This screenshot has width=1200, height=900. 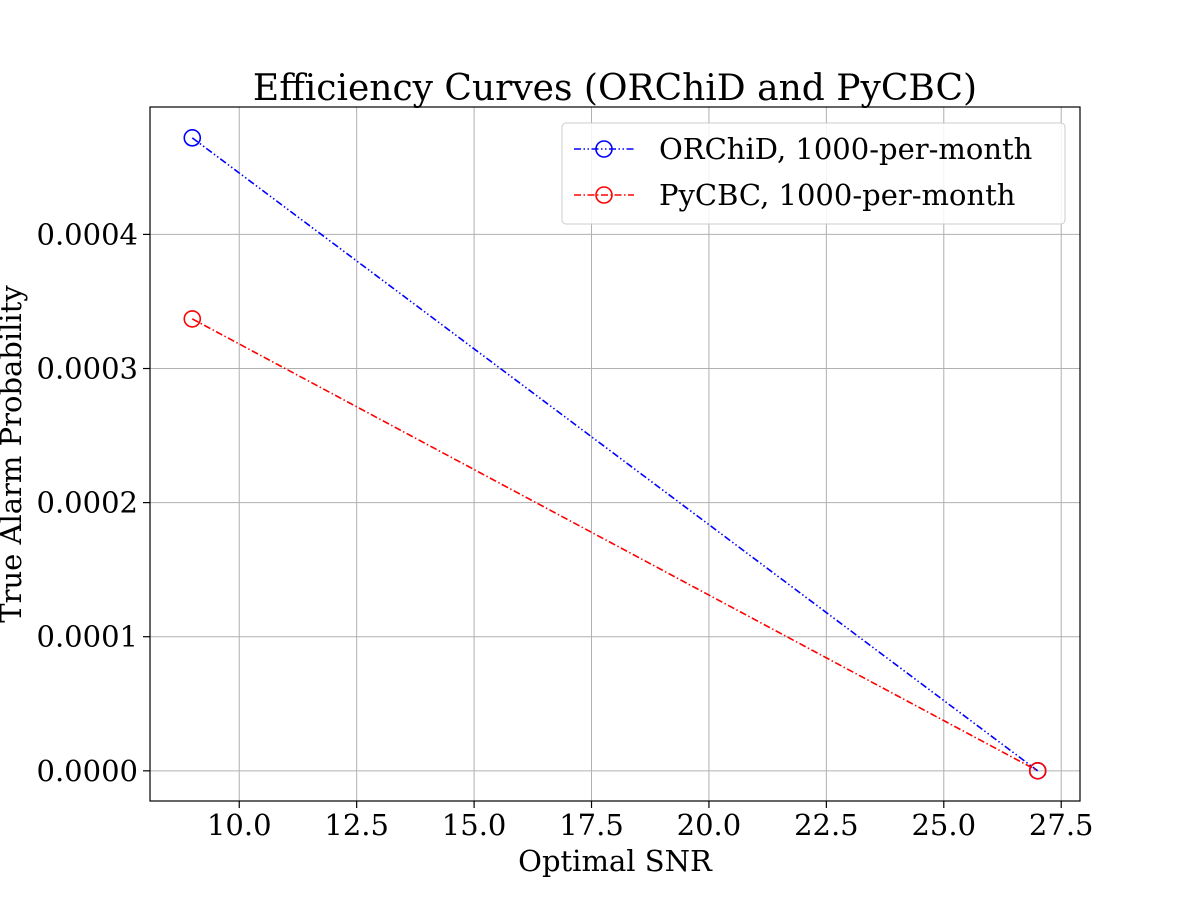 I want to click on x-tick-label: 22.5, so click(x=826, y=825).